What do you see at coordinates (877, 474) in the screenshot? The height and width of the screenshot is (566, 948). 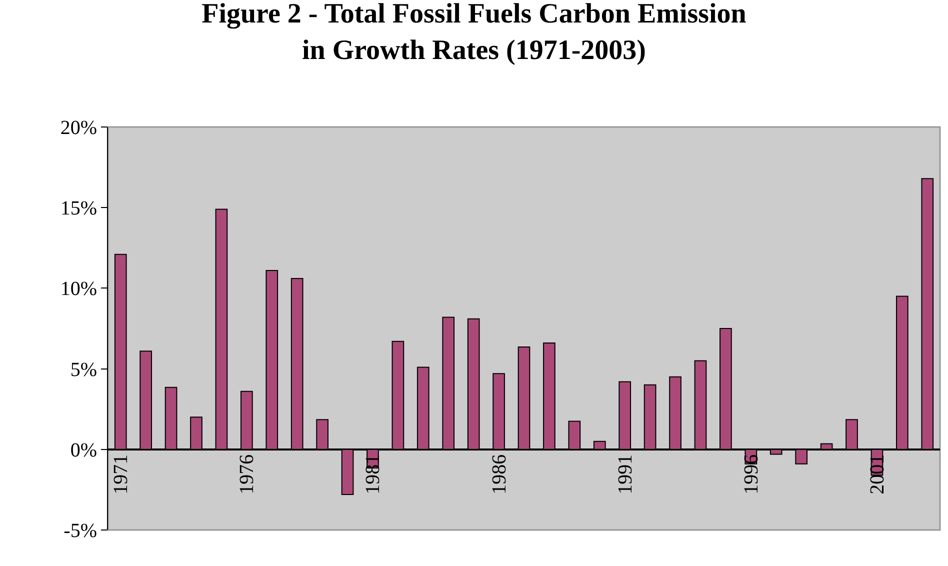 I see `x-tick-label: 2001` at bounding box center [877, 474].